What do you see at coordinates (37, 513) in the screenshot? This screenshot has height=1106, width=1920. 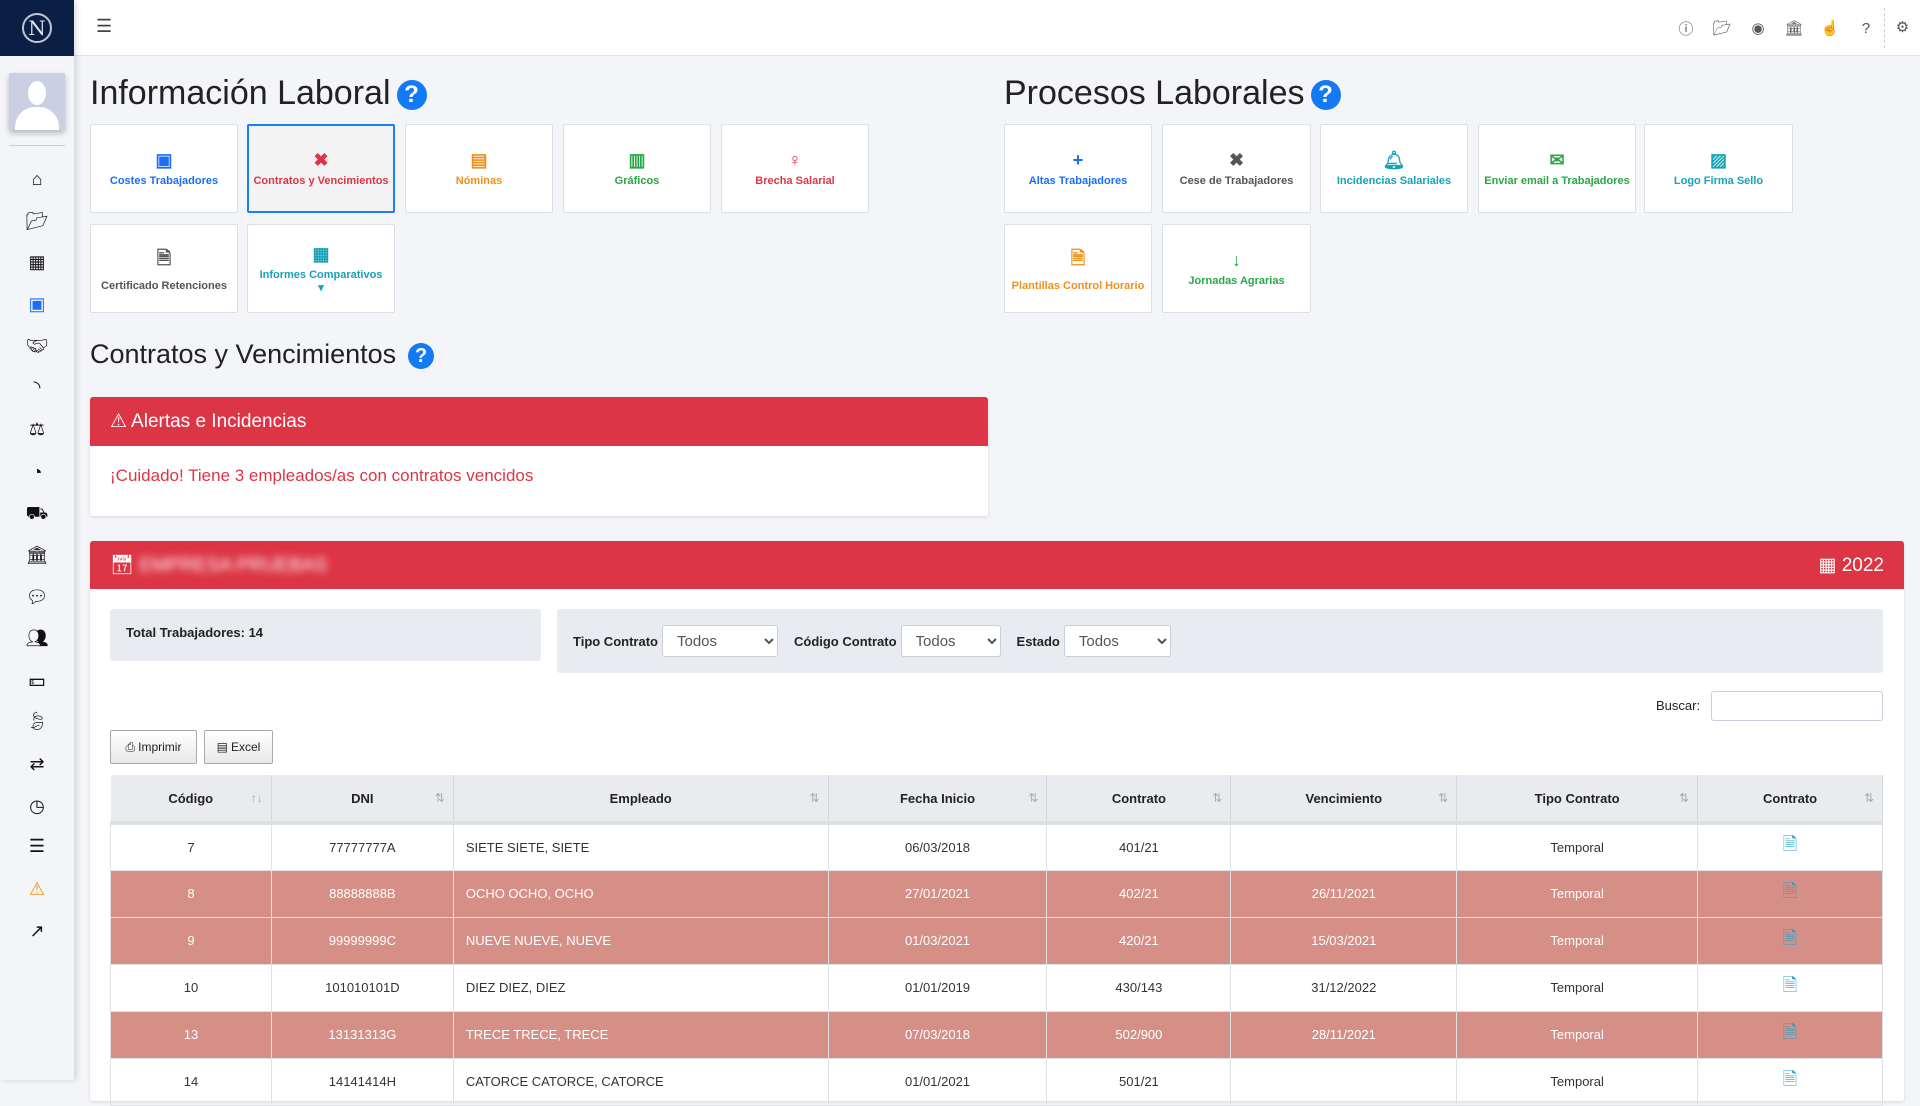 I see `truck-icon: ⛟` at bounding box center [37, 513].